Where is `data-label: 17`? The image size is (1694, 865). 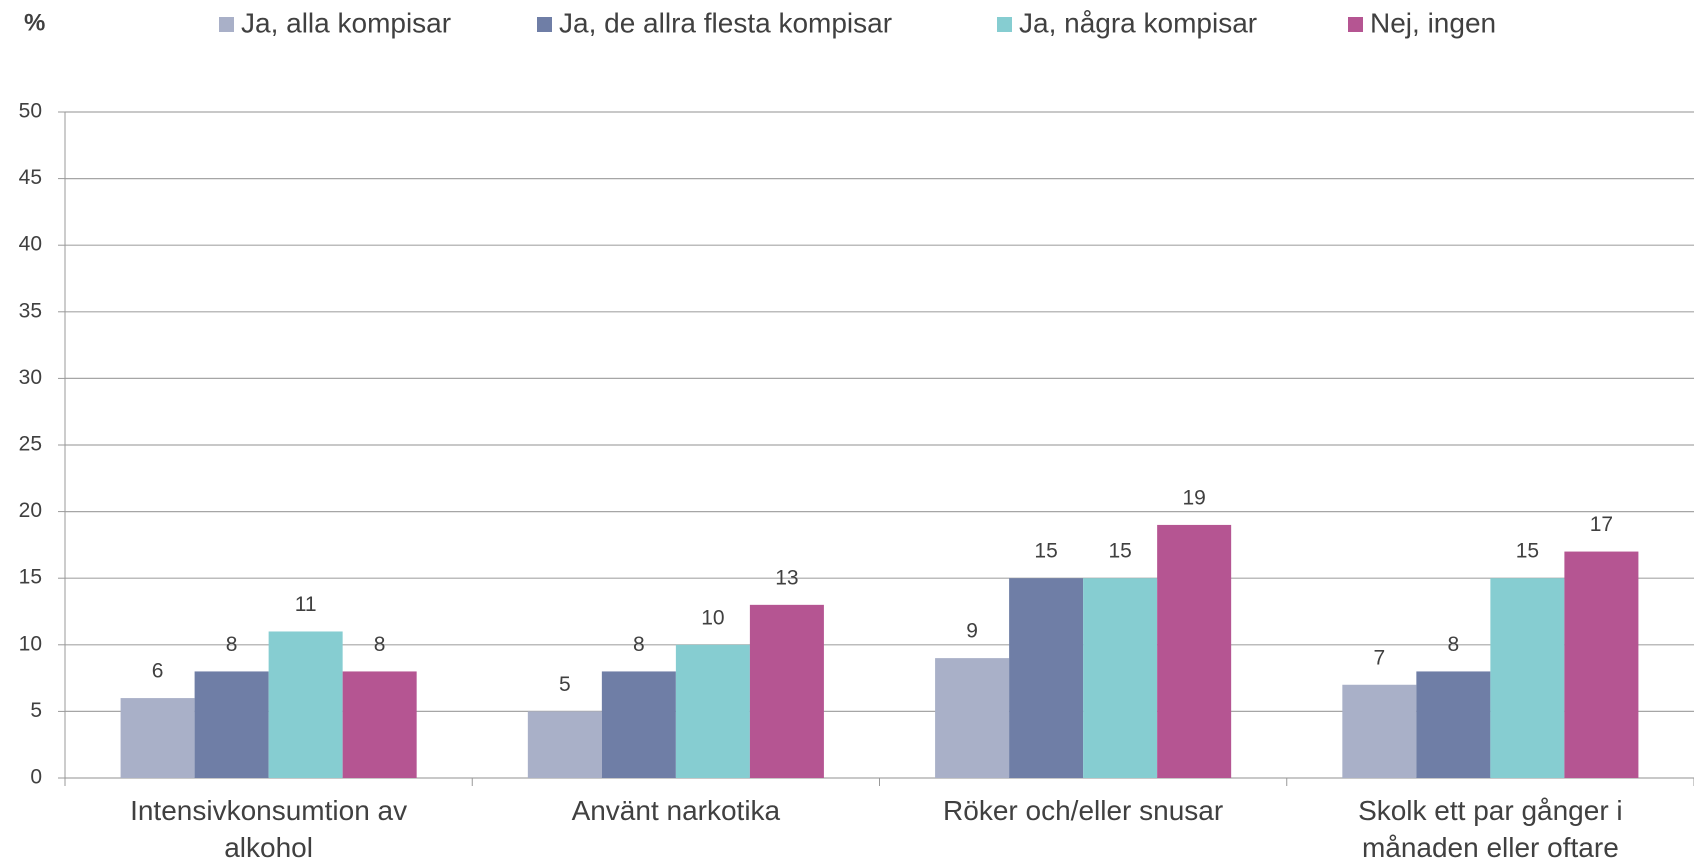
data-label: 17 is located at coordinates (1601, 524).